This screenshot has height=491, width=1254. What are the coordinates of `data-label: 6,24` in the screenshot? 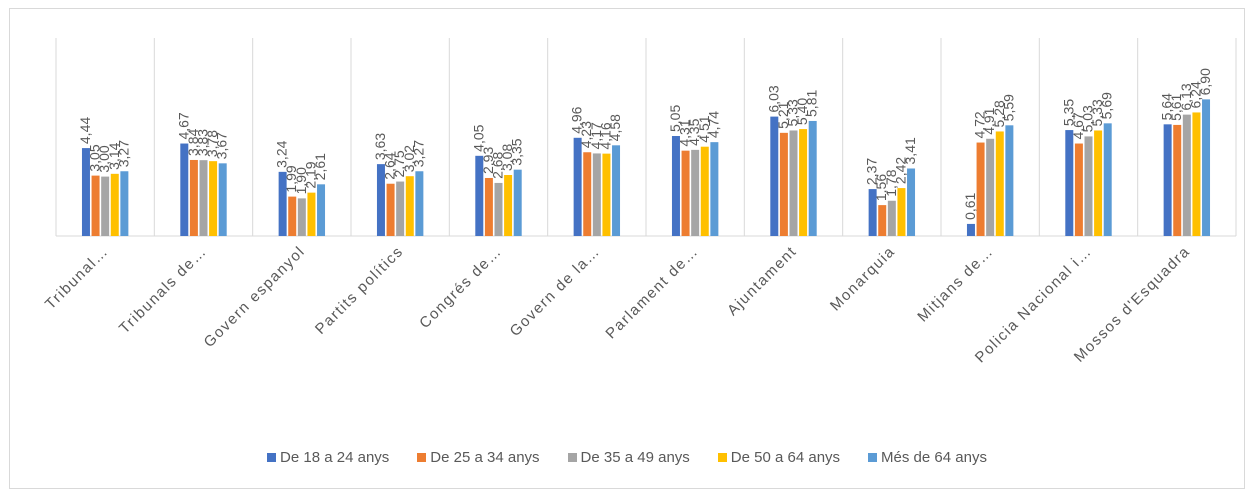 It's located at (1195, 94).